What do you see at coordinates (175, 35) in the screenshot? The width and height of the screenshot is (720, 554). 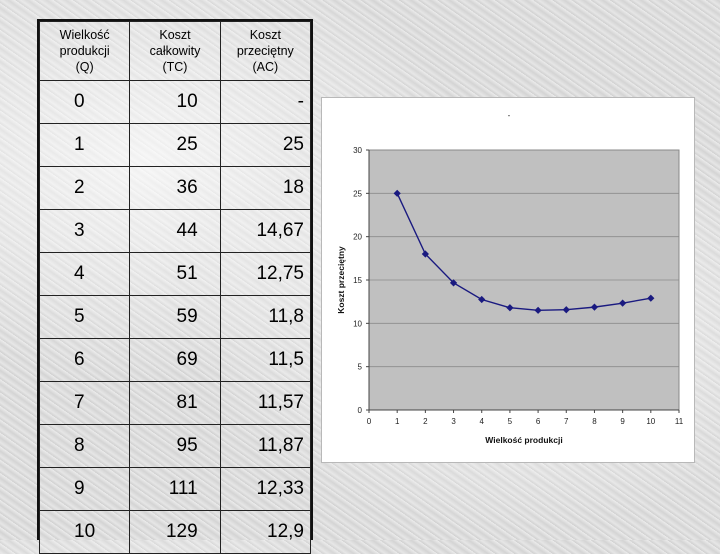 I see `header-tc-line1: Koszt` at bounding box center [175, 35].